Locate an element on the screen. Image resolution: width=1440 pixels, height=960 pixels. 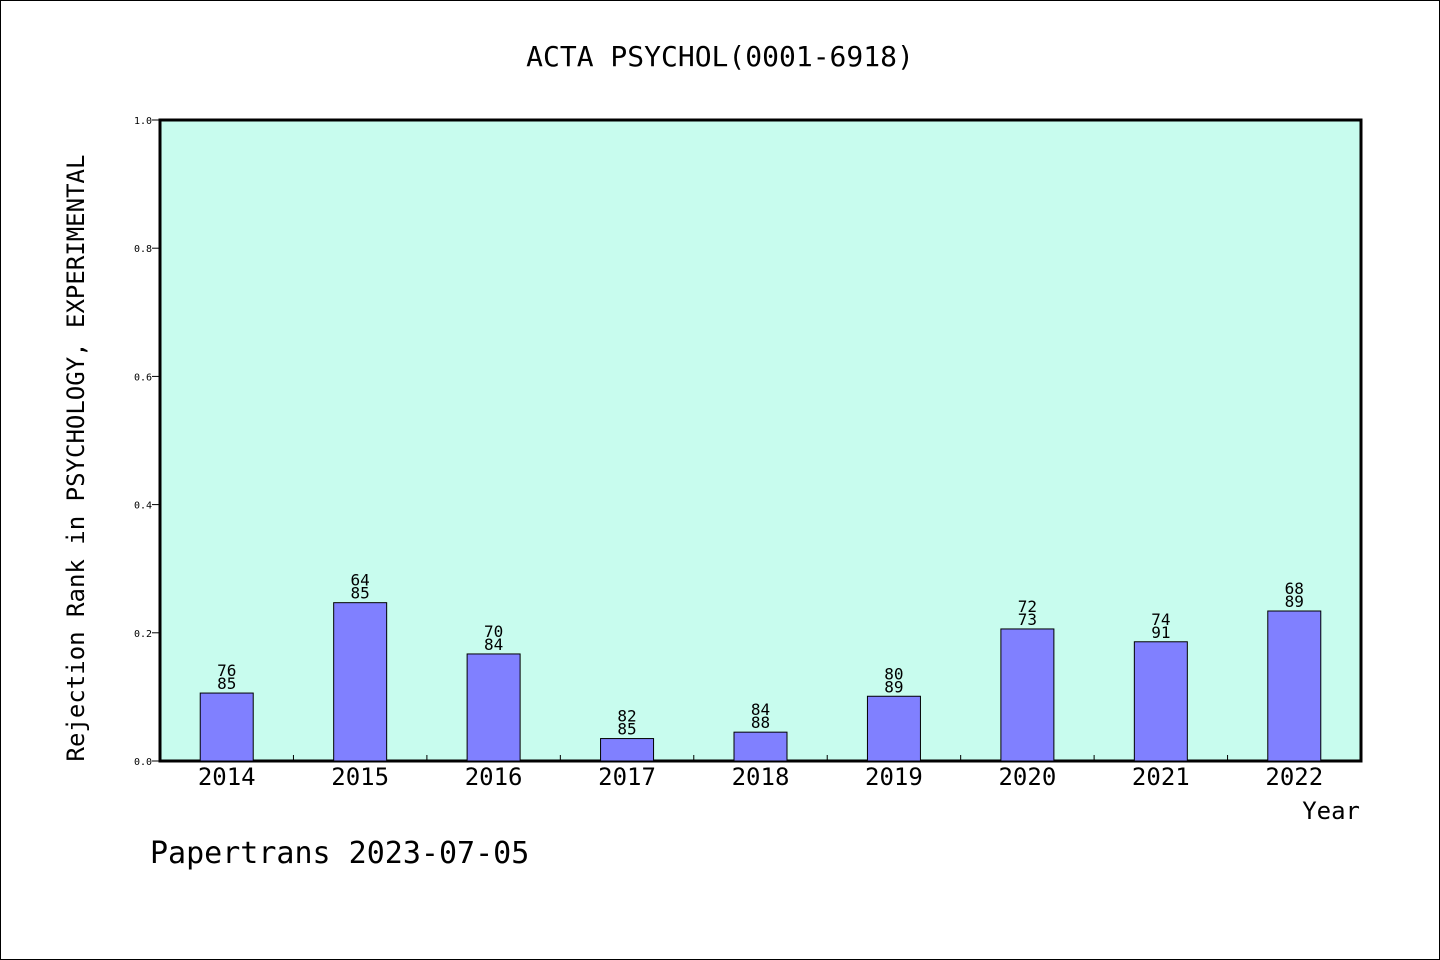
x-tick-label: 2015 is located at coordinates (360, 777).